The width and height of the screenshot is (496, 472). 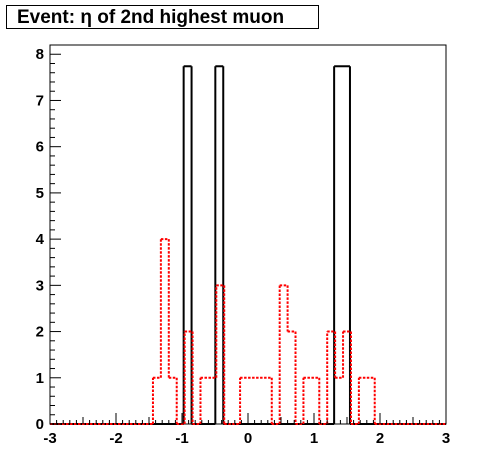 What do you see at coordinates (40, 424) in the screenshot?
I see `y-tick-label: 0` at bounding box center [40, 424].